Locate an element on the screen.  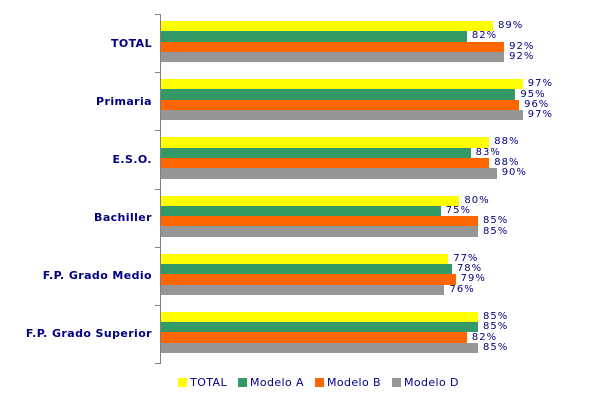
legend-label: Modelo B is located at coordinates (353, 382).